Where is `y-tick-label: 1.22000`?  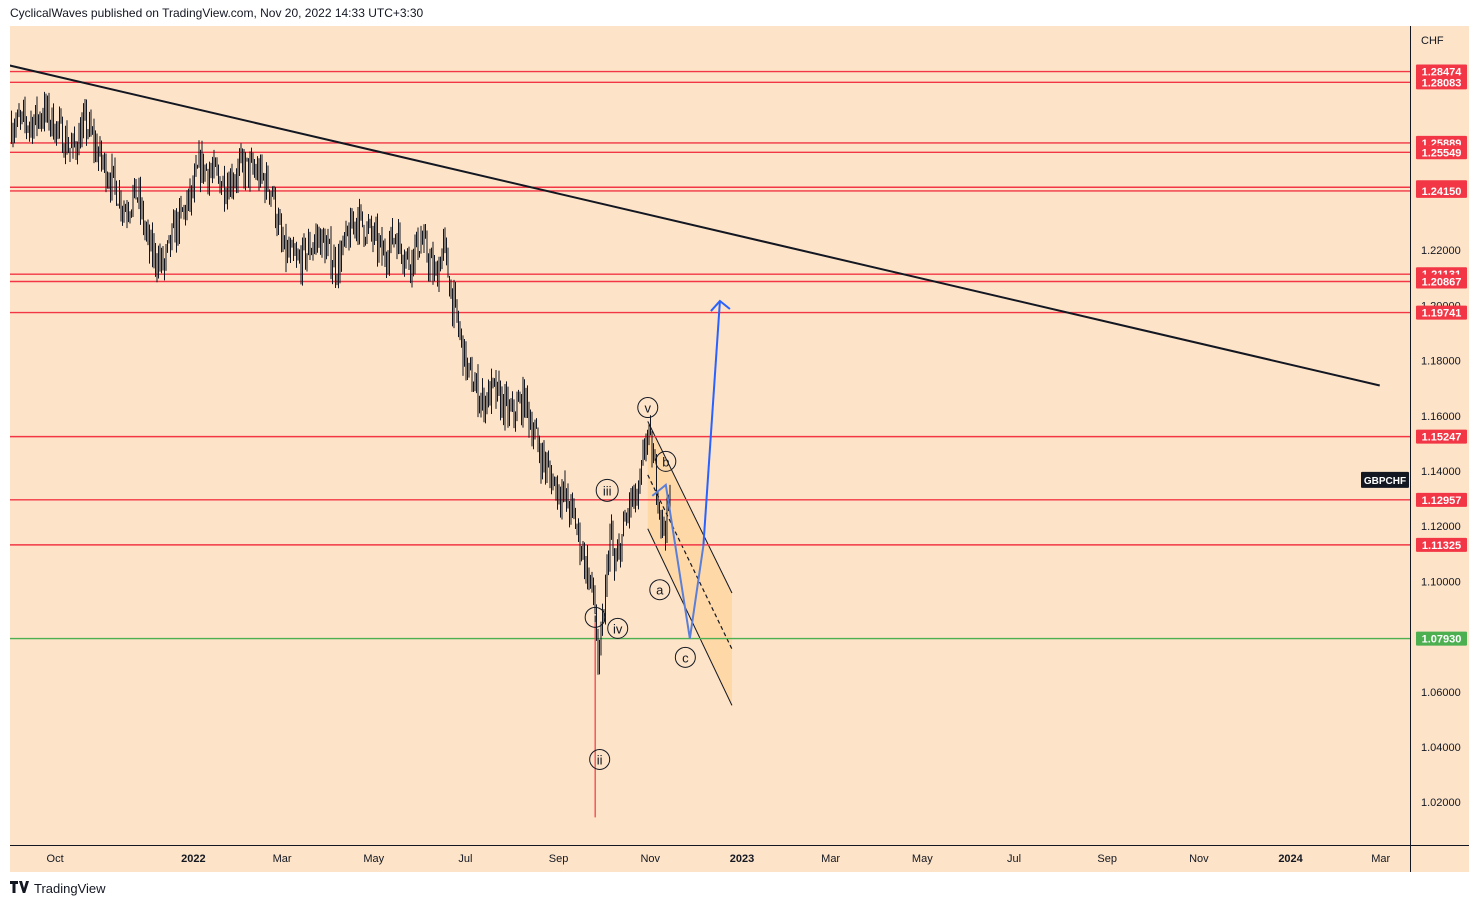 y-tick-label: 1.22000 is located at coordinates (1441, 251).